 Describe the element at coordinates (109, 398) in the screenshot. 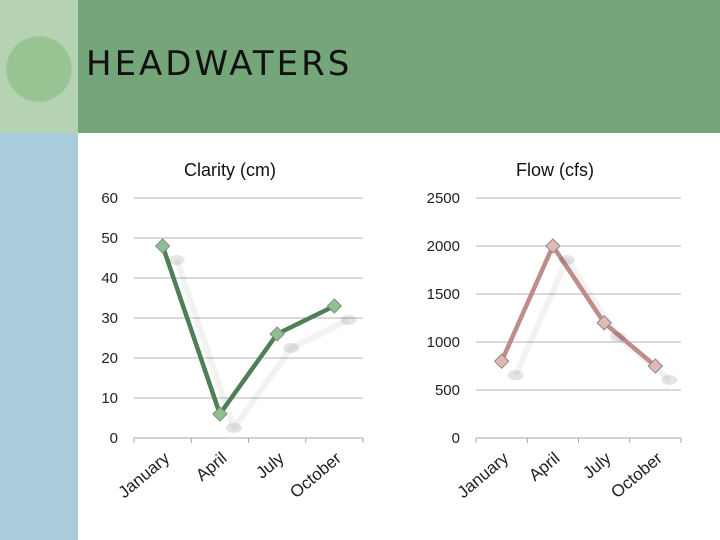

I see `y-tick-label: 10` at that location.